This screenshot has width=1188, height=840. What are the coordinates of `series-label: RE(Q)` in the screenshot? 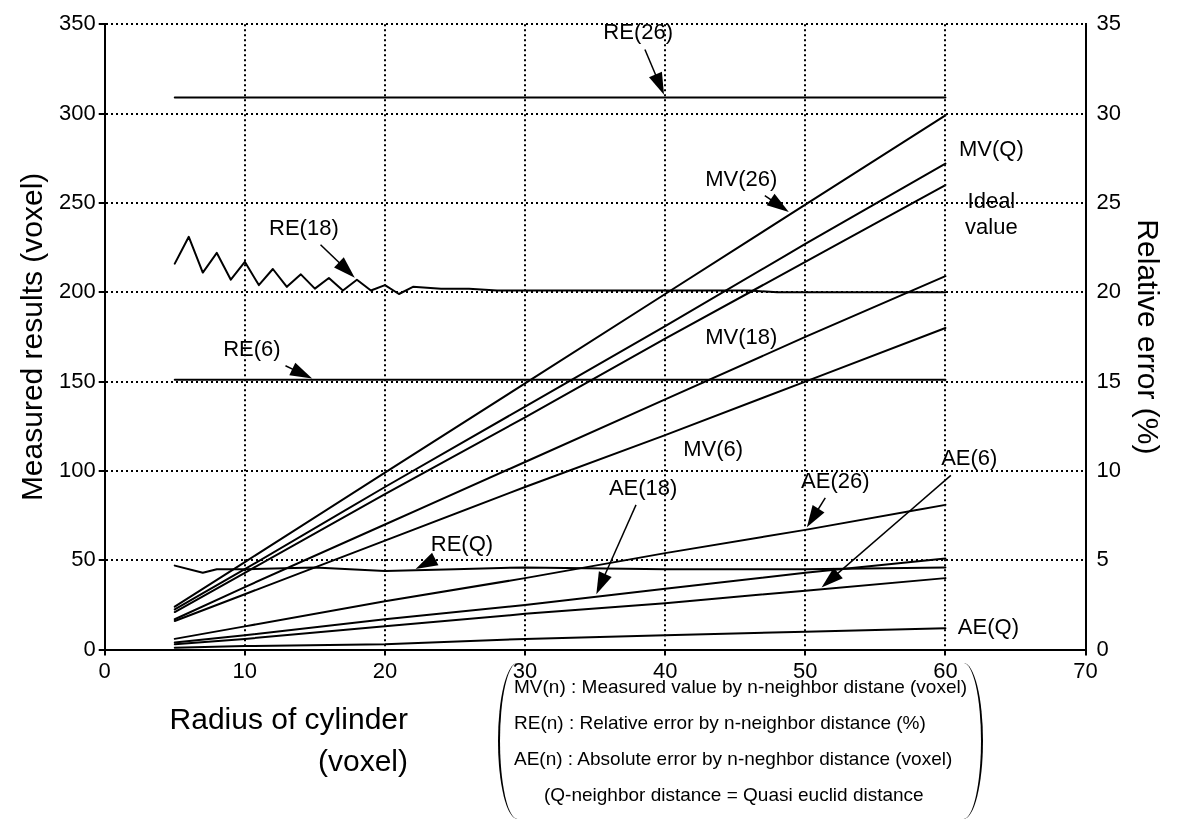 It's located at (462, 544).